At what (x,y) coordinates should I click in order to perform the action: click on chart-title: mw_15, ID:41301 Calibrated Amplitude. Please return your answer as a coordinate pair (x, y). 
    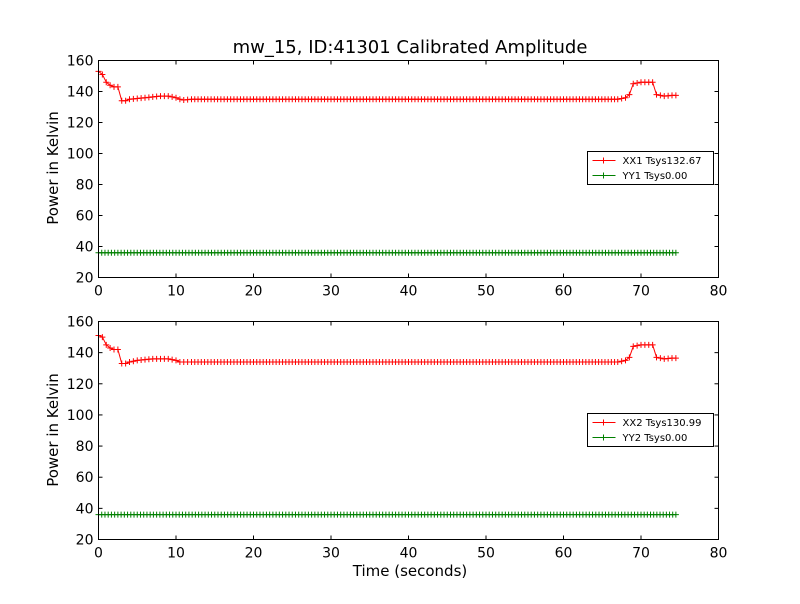
    Looking at the image, I should click on (410, 47).